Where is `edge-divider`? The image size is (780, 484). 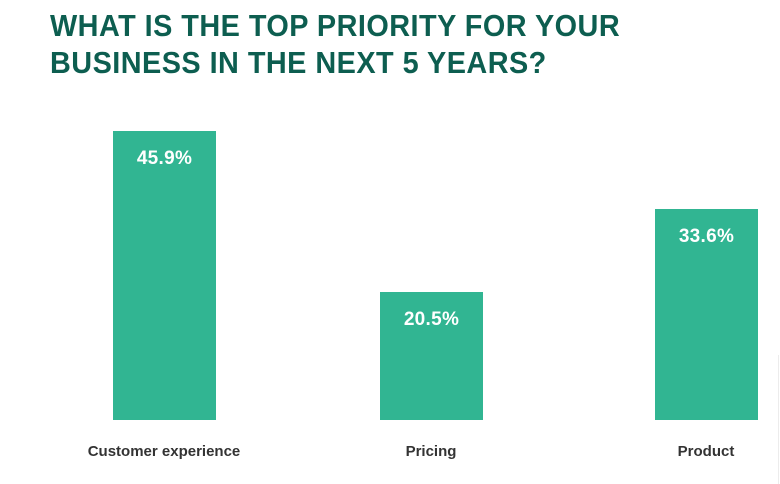
edge-divider is located at coordinates (778, 419).